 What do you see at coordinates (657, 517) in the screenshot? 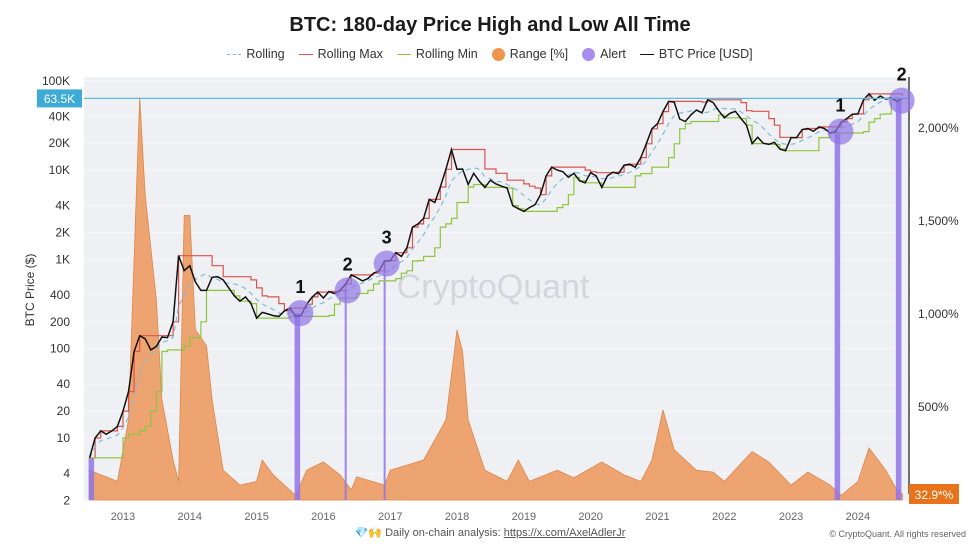
I see `x-tick-label: 2021` at bounding box center [657, 517].